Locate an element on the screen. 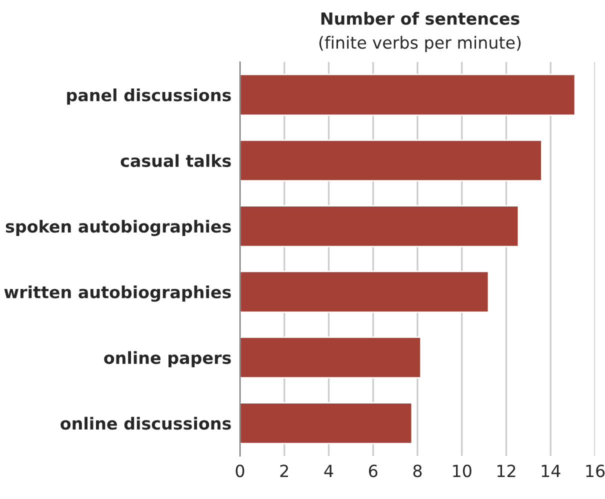  x-tick-label: 0 is located at coordinates (240, 471).